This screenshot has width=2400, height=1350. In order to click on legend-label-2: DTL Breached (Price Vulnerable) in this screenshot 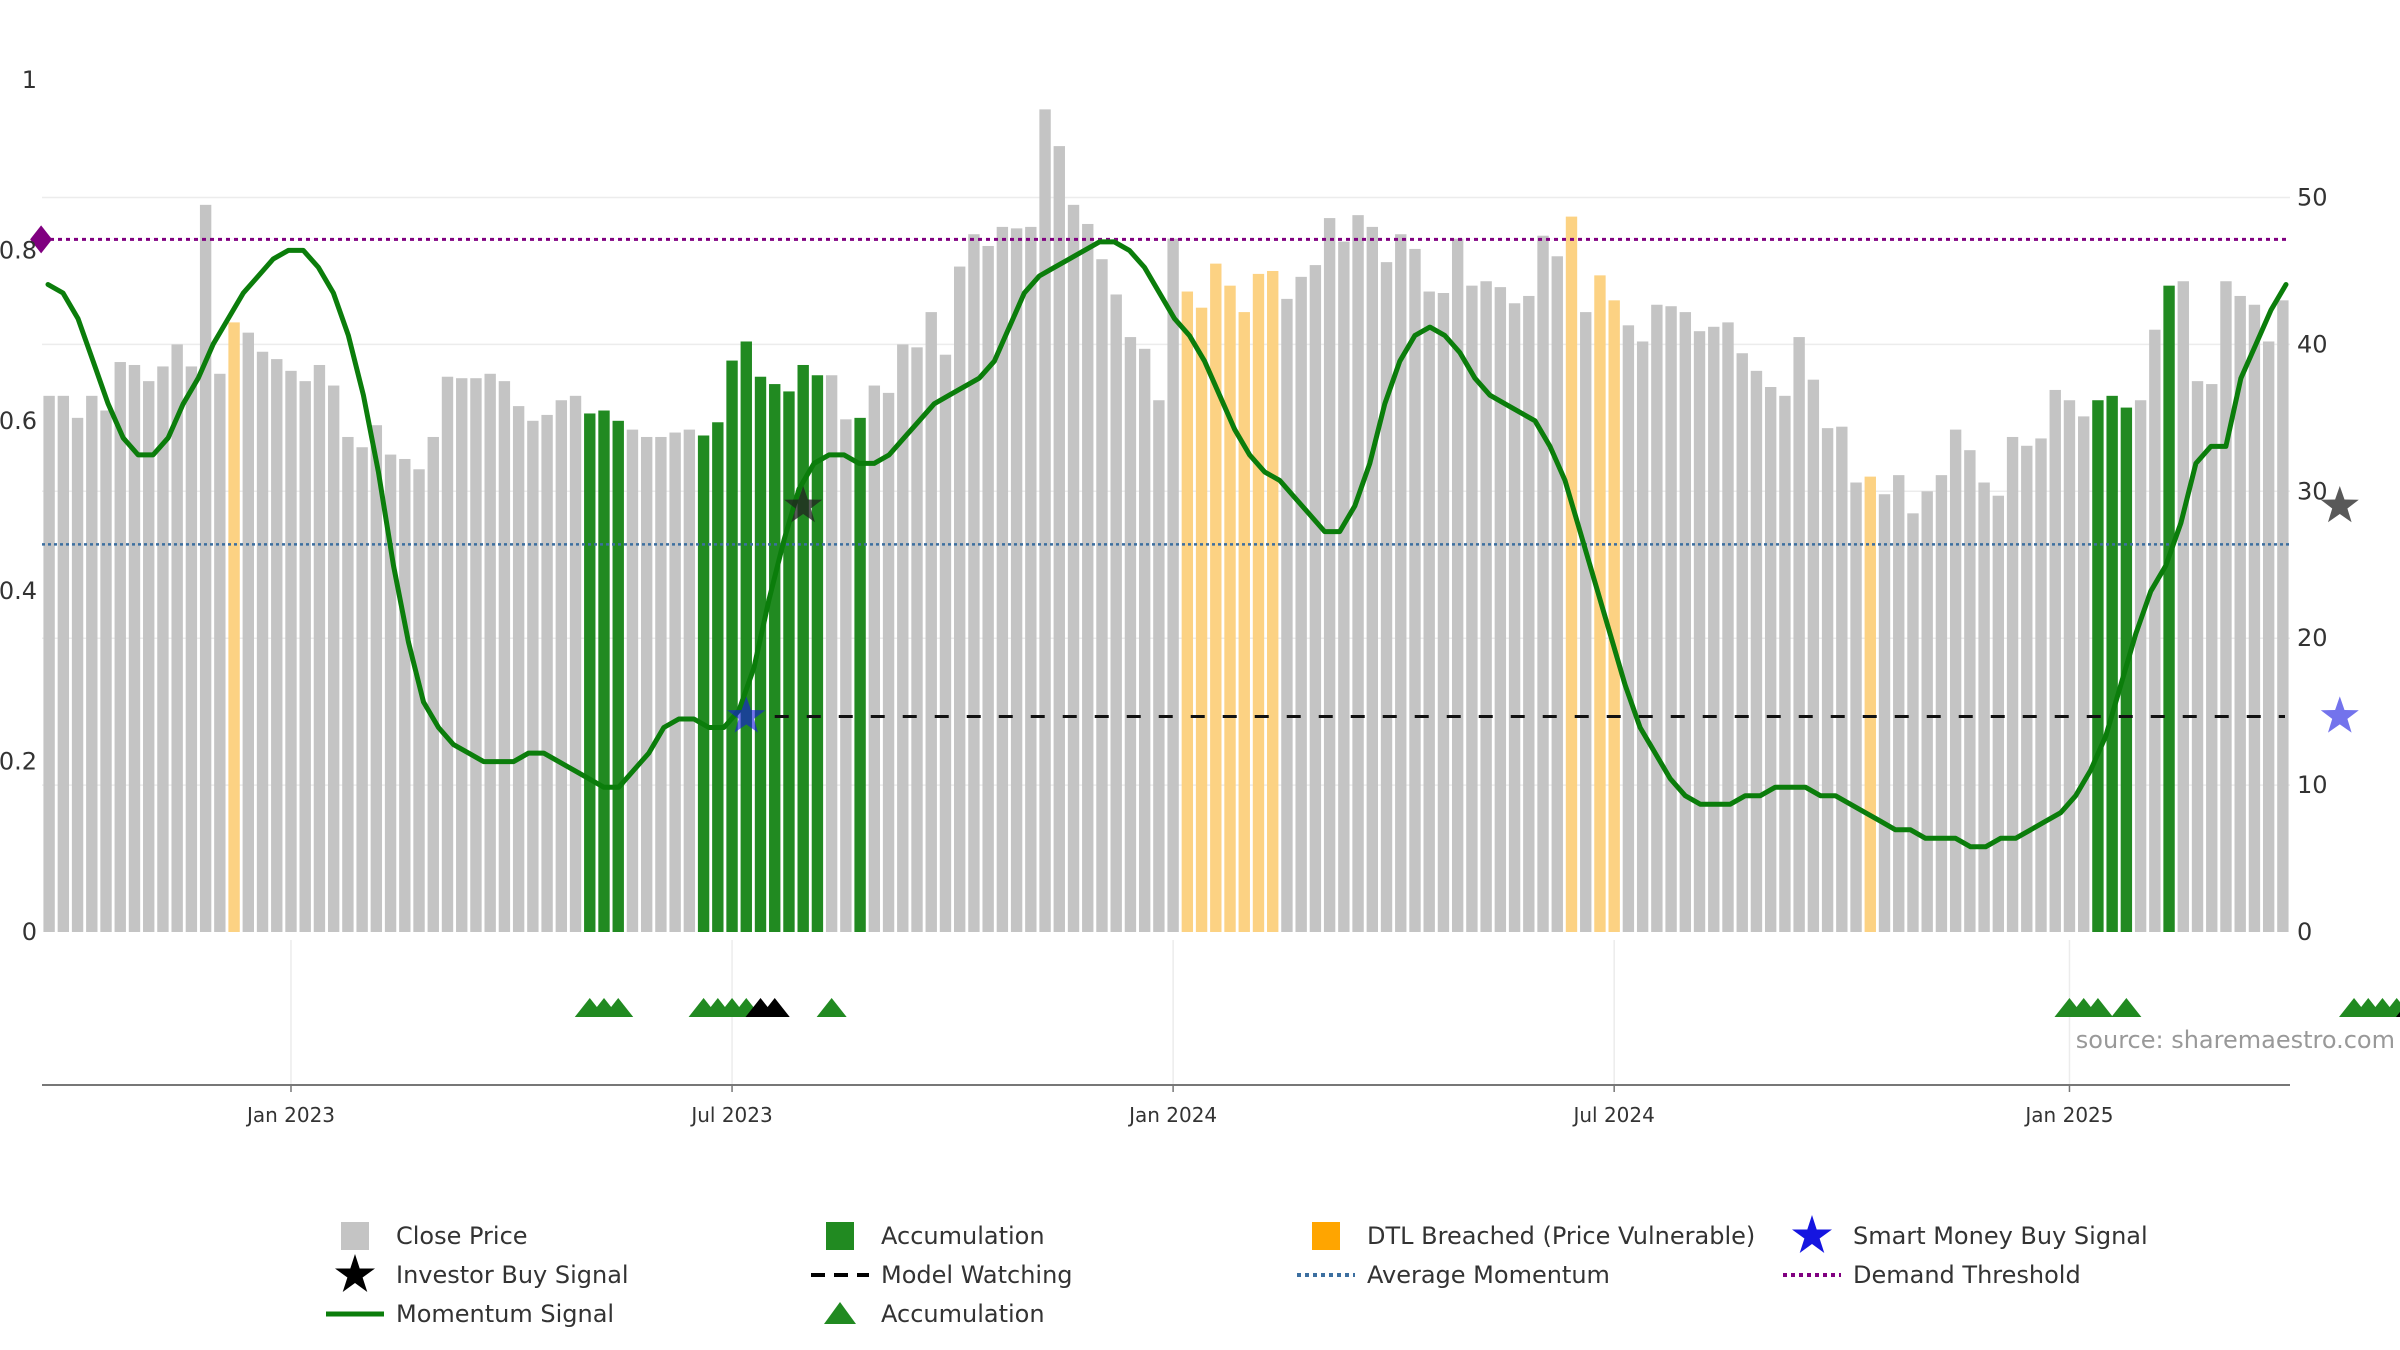, I will do `click(1561, 1236)`.